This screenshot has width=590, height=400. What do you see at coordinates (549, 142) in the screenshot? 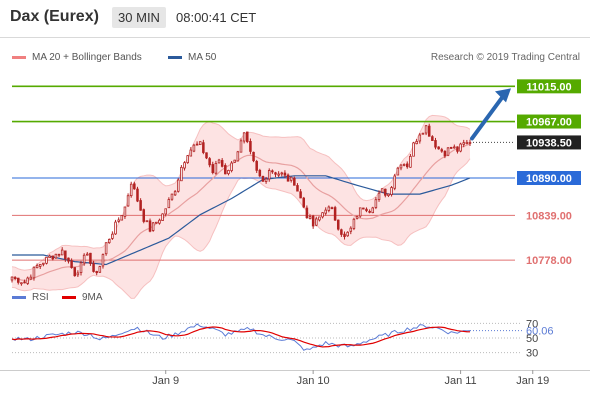
I see `price-label-last: 10938.50` at bounding box center [549, 142].